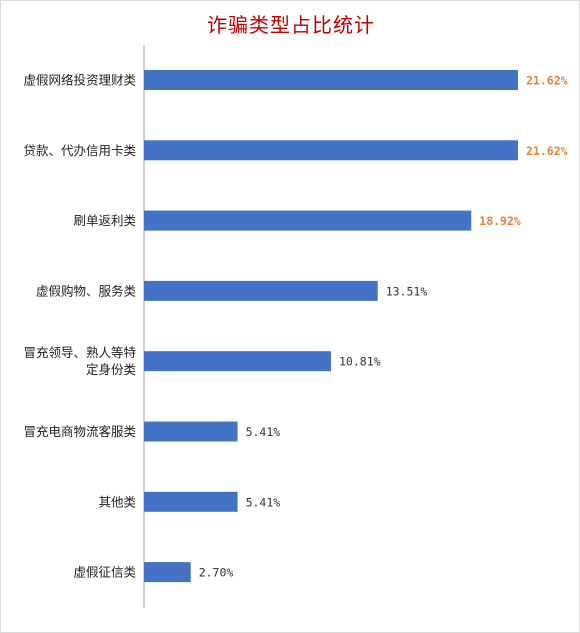 The height and width of the screenshot is (633, 580). What do you see at coordinates (291, 25) in the screenshot?
I see `chart-title: 诈骗类型占比统计` at bounding box center [291, 25].